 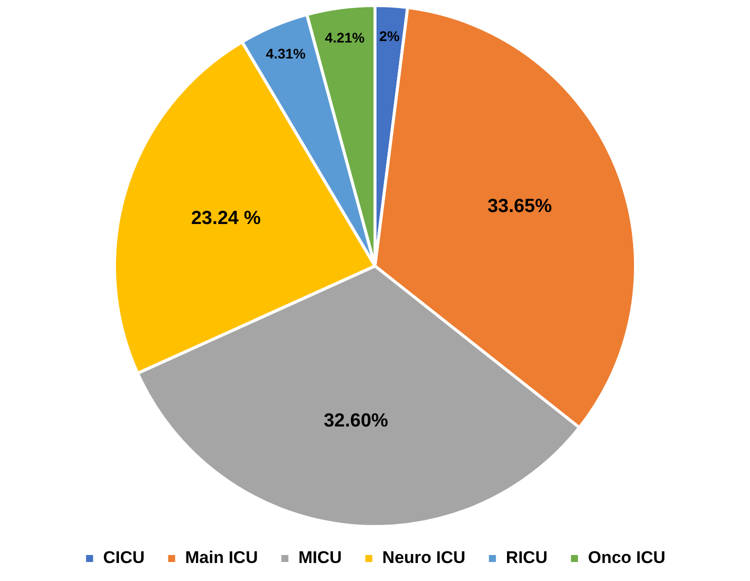 What do you see at coordinates (627, 558) in the screenshot?
I see `legend-label: Onco ICU` at bounding box center [627, 558].